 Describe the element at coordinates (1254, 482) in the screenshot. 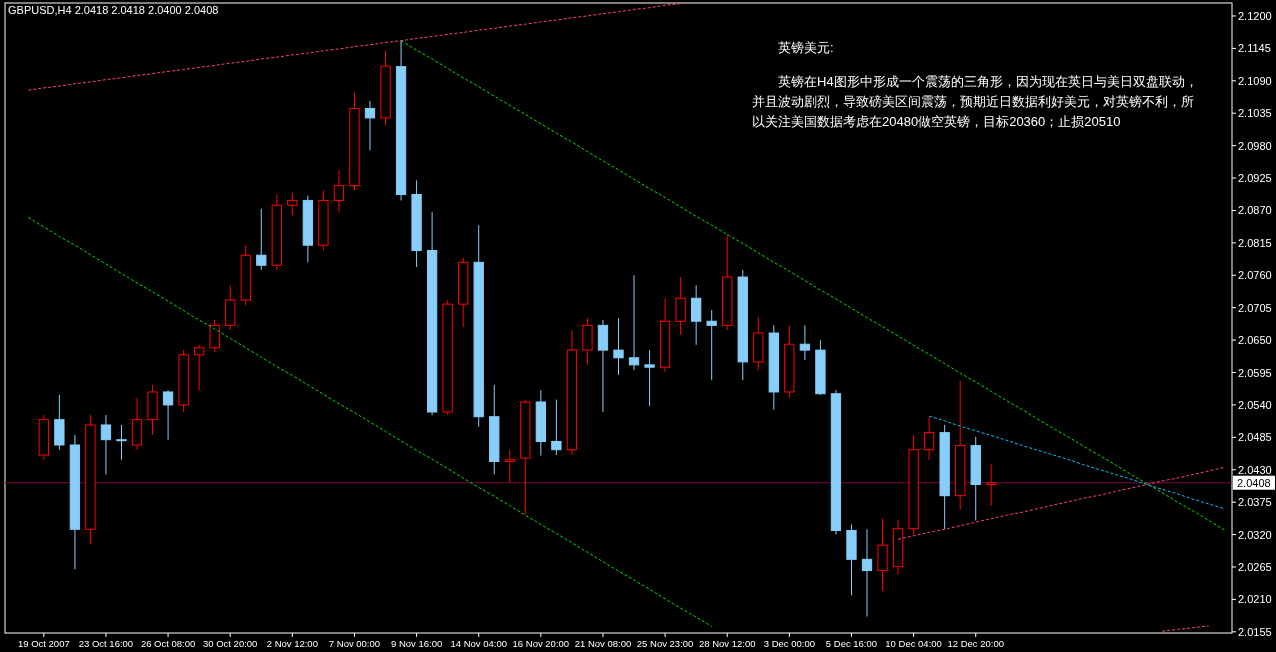

I see `ref-line-label: 2.0408` at that location.